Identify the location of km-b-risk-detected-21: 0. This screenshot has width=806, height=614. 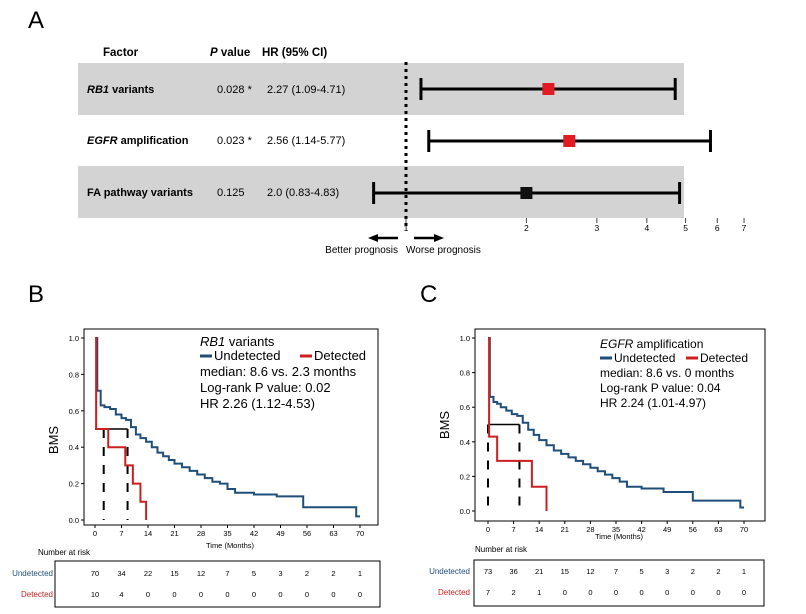
(174, 594).